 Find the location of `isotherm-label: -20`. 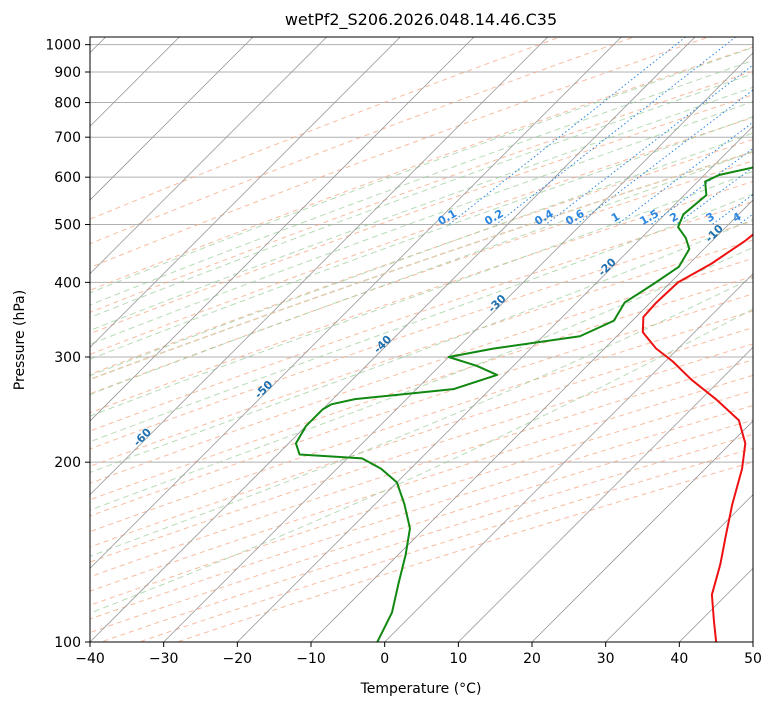

isotherm-label: -20 is located at coordinates (607, 266).